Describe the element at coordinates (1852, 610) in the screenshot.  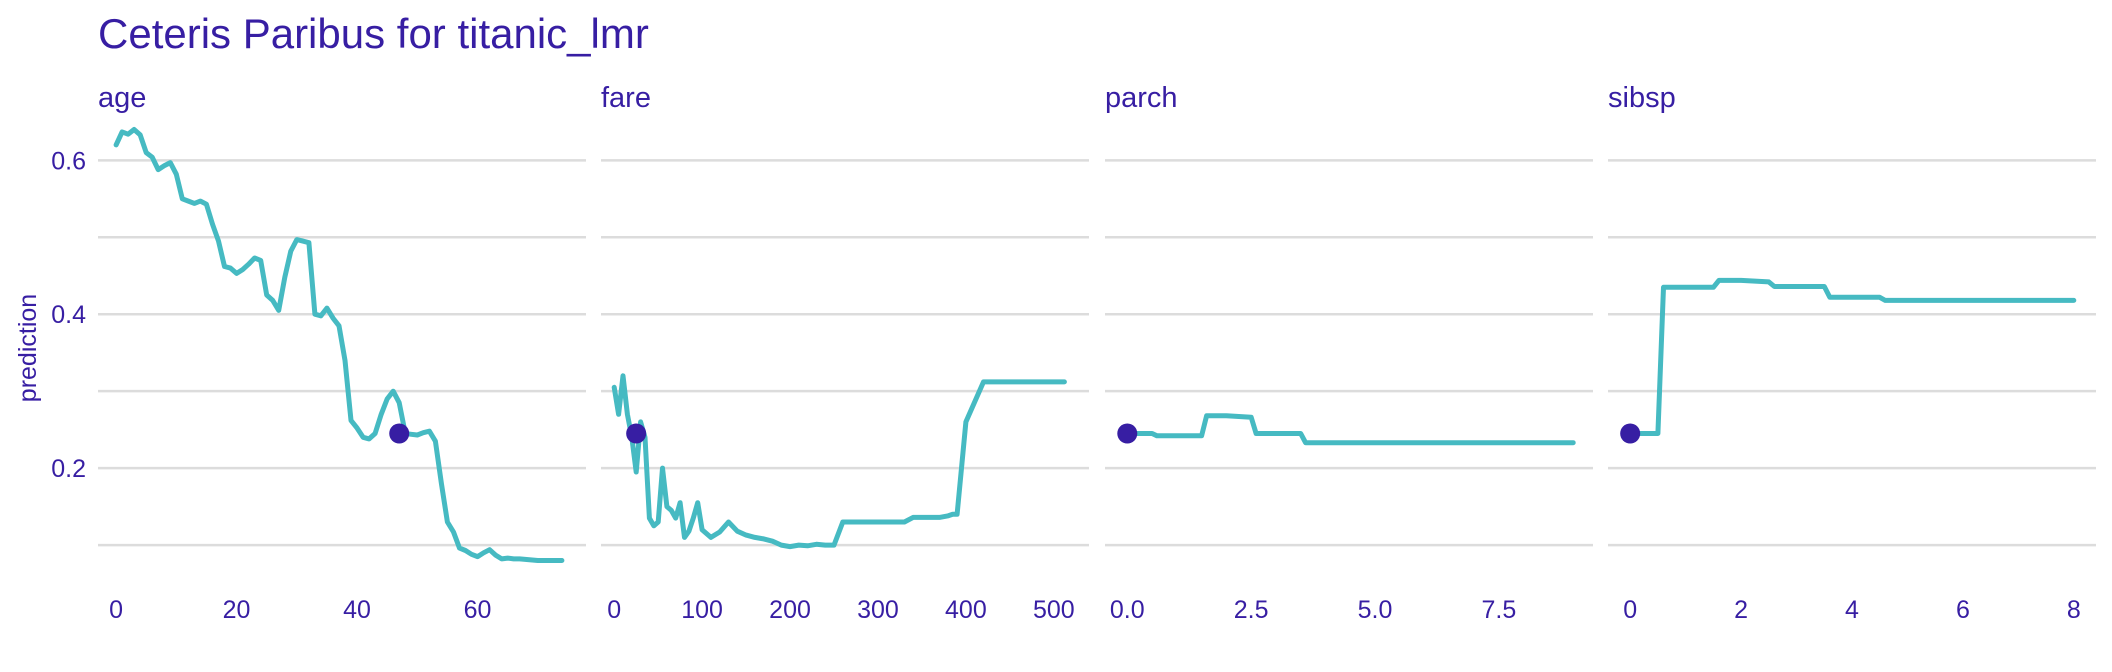
I see `x-tick-label: 4` at that location.